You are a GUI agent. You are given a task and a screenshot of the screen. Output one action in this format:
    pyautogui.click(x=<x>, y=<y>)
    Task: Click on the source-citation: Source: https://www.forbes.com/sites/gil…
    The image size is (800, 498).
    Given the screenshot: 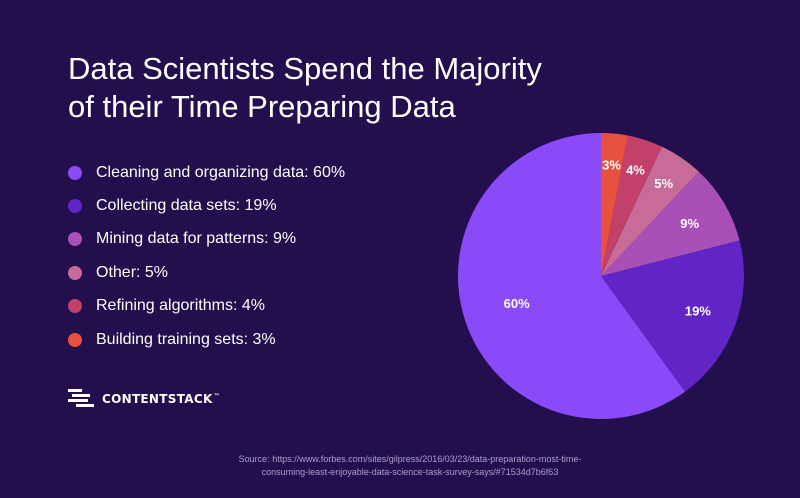 What is the action you would take?
    pyautogui.click(x=410, y=466)
    